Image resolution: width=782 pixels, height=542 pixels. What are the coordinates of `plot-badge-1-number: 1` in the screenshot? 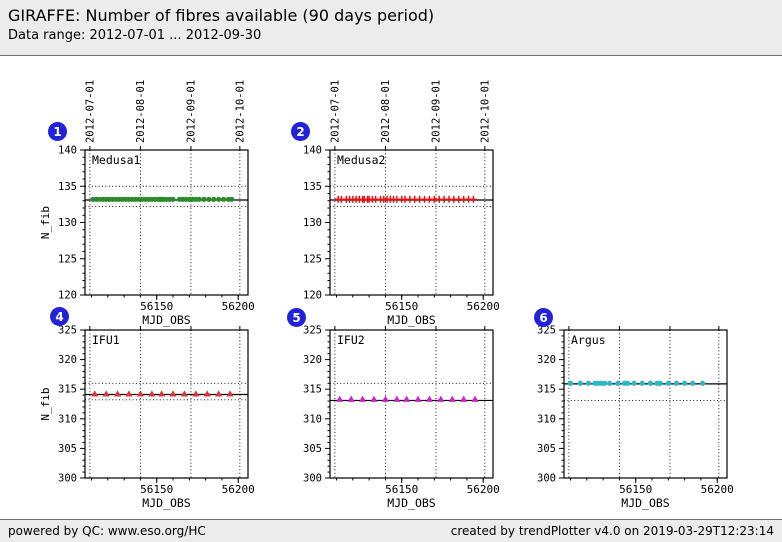 It's located at (57, 131).